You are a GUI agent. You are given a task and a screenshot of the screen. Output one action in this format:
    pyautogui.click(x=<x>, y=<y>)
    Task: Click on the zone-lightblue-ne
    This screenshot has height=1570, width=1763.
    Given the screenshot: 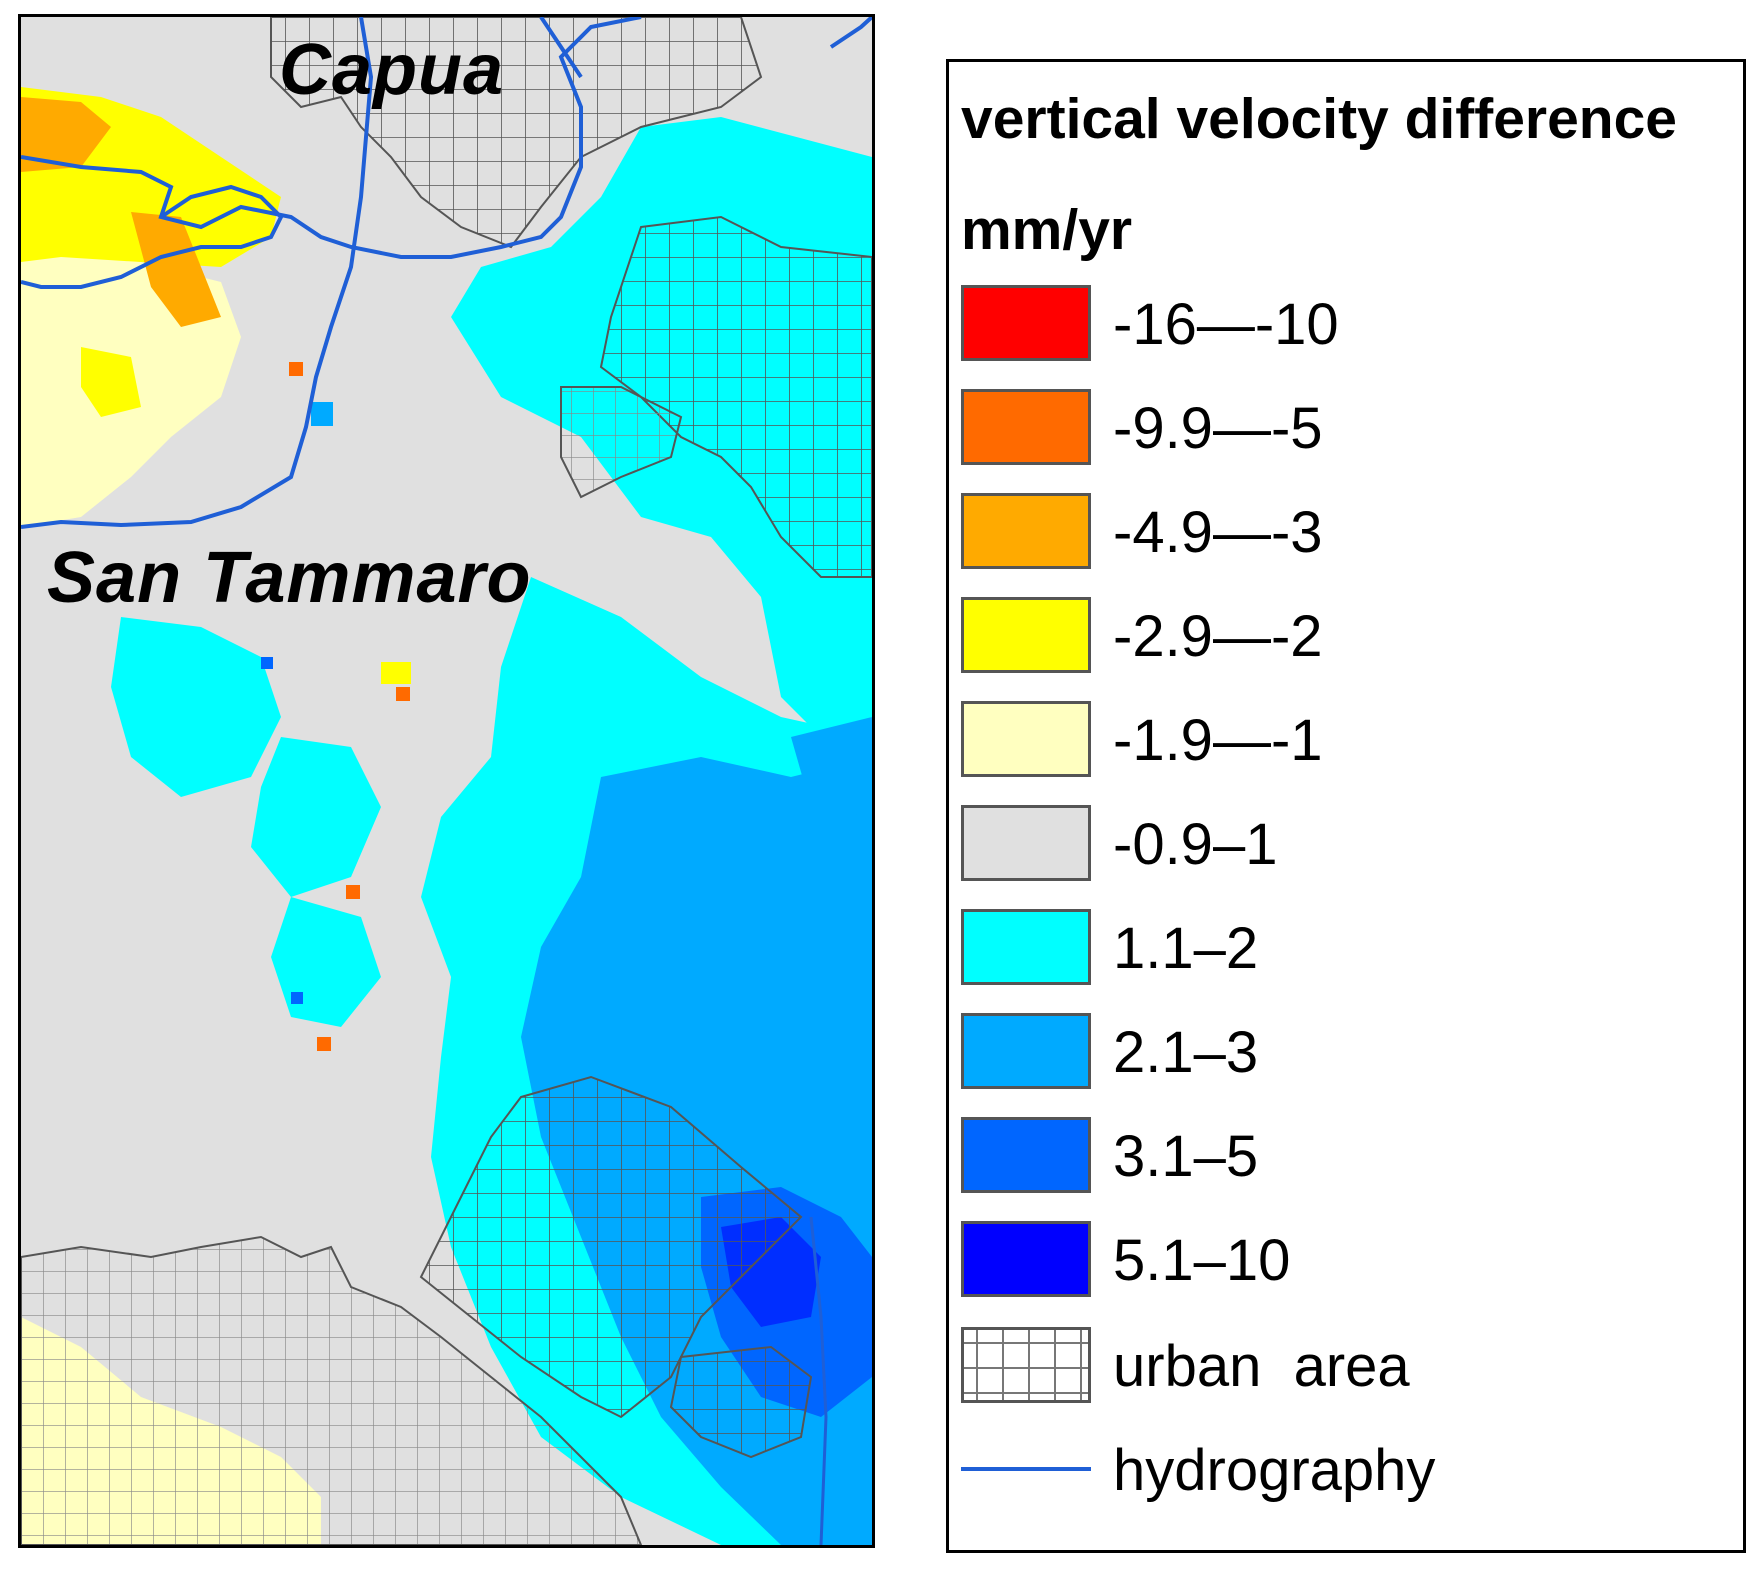 What is the action you would take?
    pyautogui.click(x=831, y=767)
    